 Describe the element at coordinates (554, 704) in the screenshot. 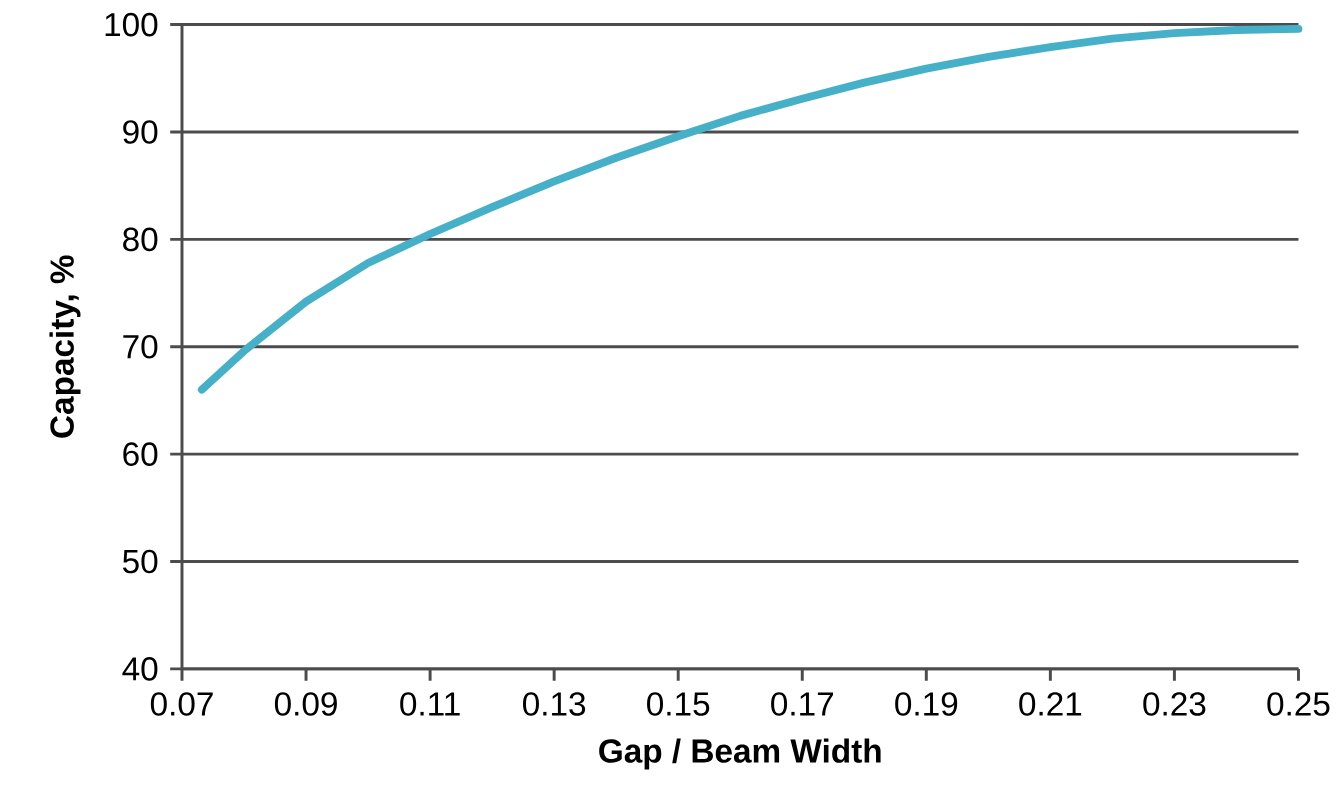

I see `x-tick-label: 0.13` at that location.